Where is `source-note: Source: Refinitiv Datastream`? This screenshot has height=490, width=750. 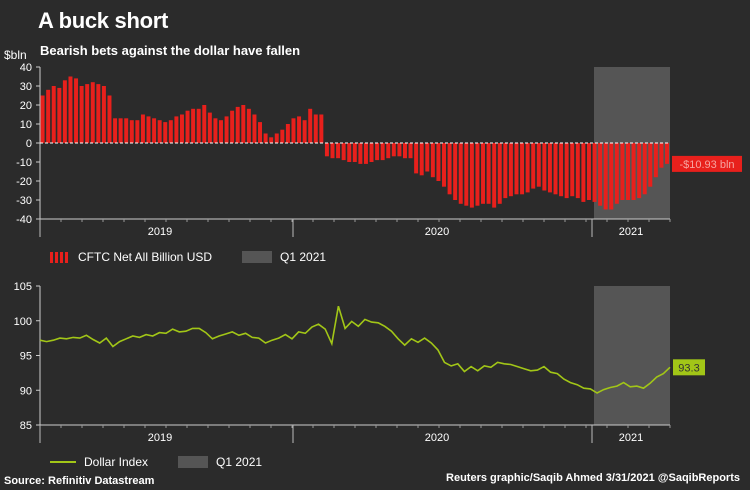
source-note: Source: Refinitiv Datastream is located at coordinates (79, 481).